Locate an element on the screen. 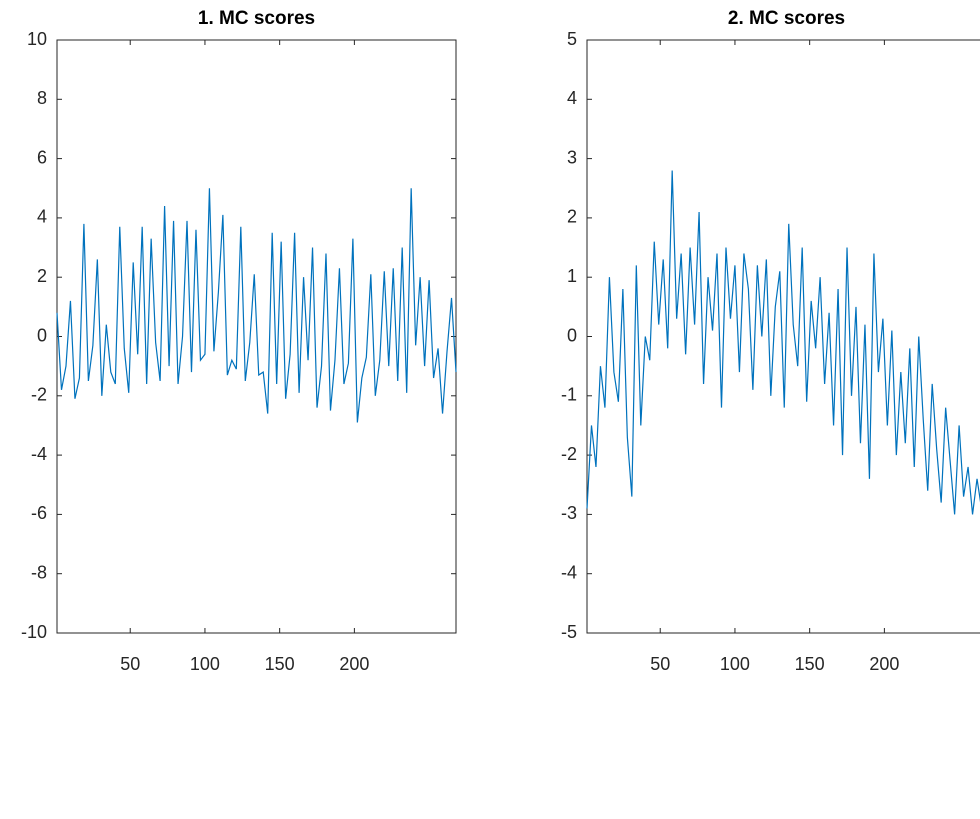 The width and height of the screenshot is (980, 819). y-tick-label: 3 is located at coordinates (572, 157).